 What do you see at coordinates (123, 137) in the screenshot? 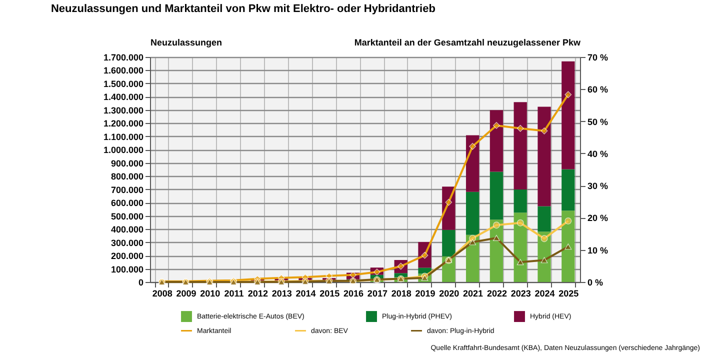
I see `y-tick-label: 1.100.000` at bounding box center [123, 137].